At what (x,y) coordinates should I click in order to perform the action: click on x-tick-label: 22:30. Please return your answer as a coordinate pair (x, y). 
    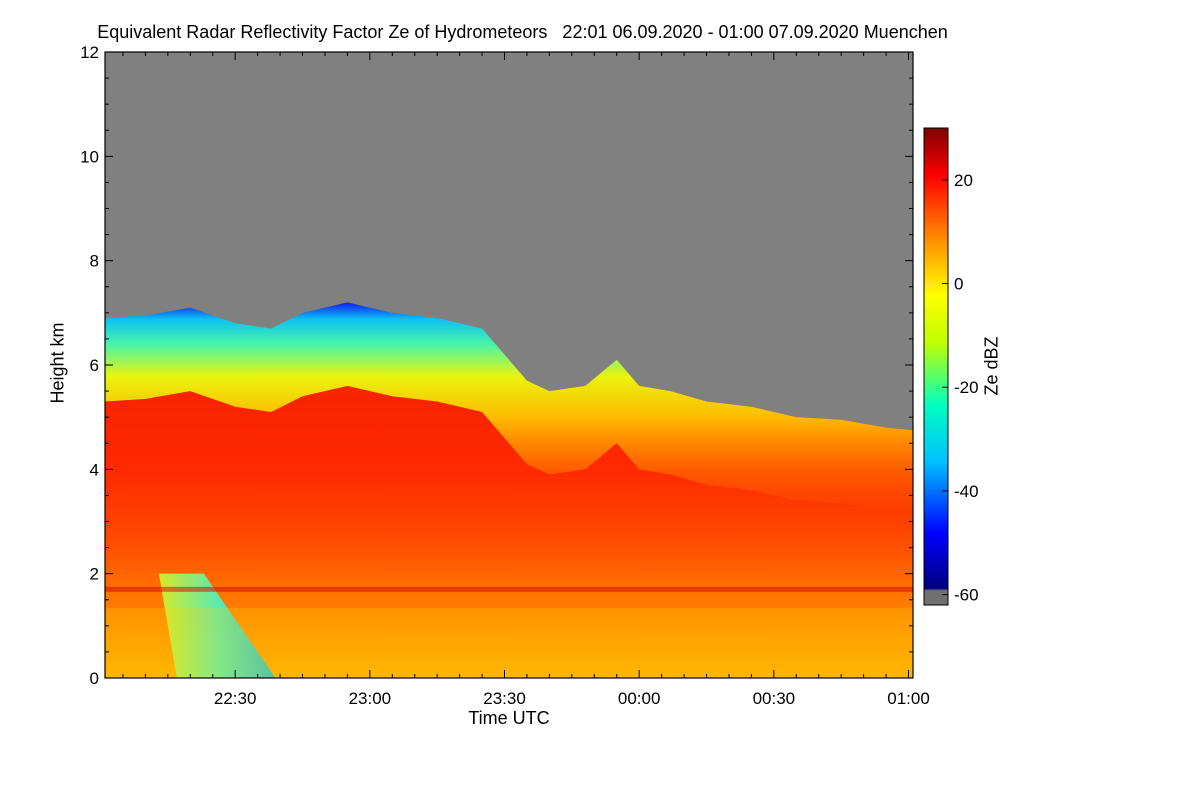
    Looking at the image, I should click on (235, 698).